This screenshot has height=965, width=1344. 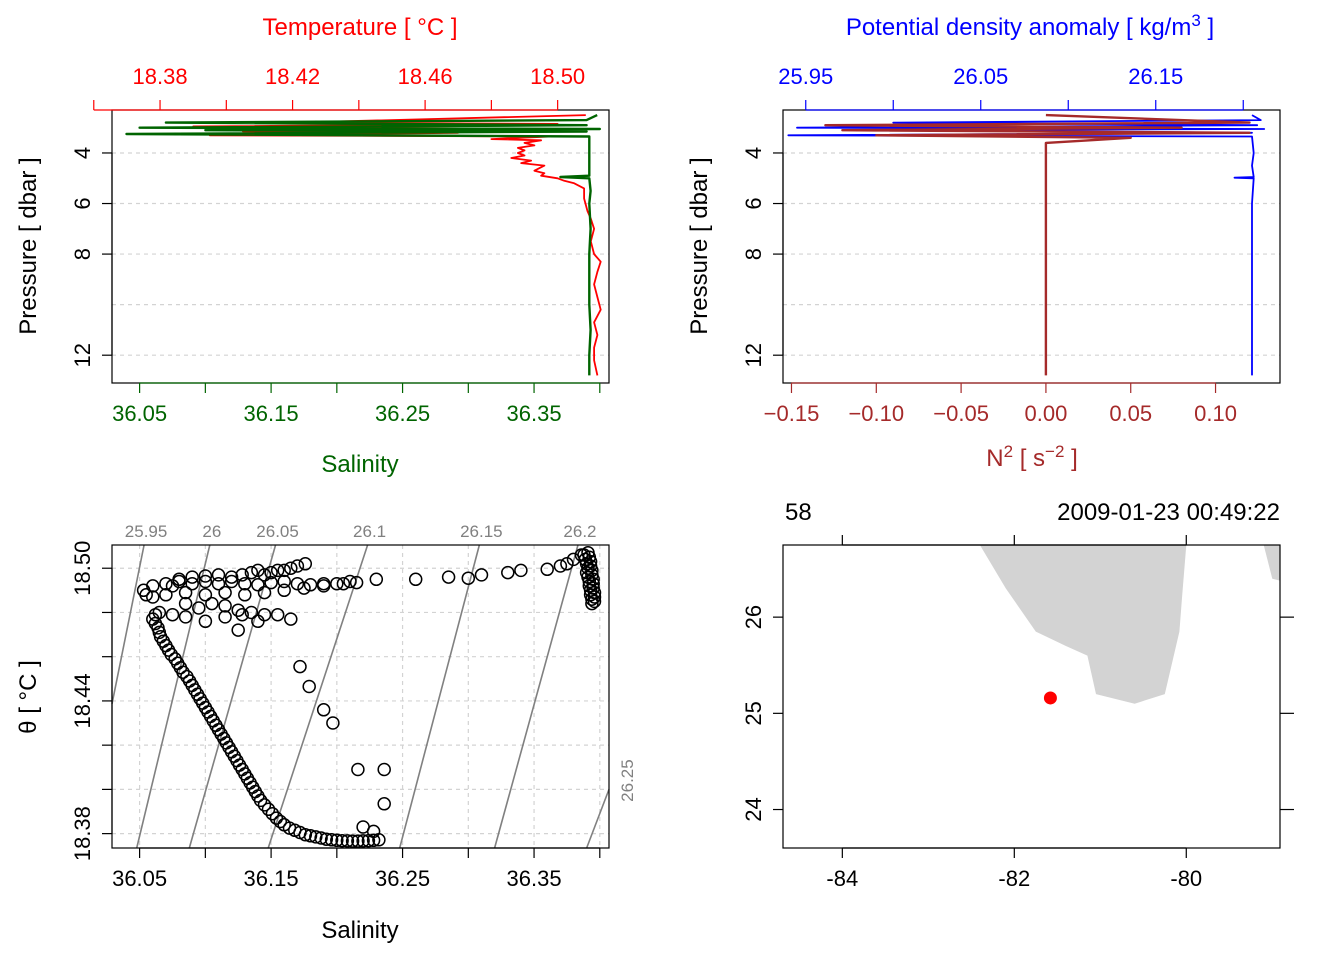 What do you see at coordinates (1155, 76) in the screenshot?
I see `density-tick-26-15-label: 26.15` at bounding box center [1155, 76].